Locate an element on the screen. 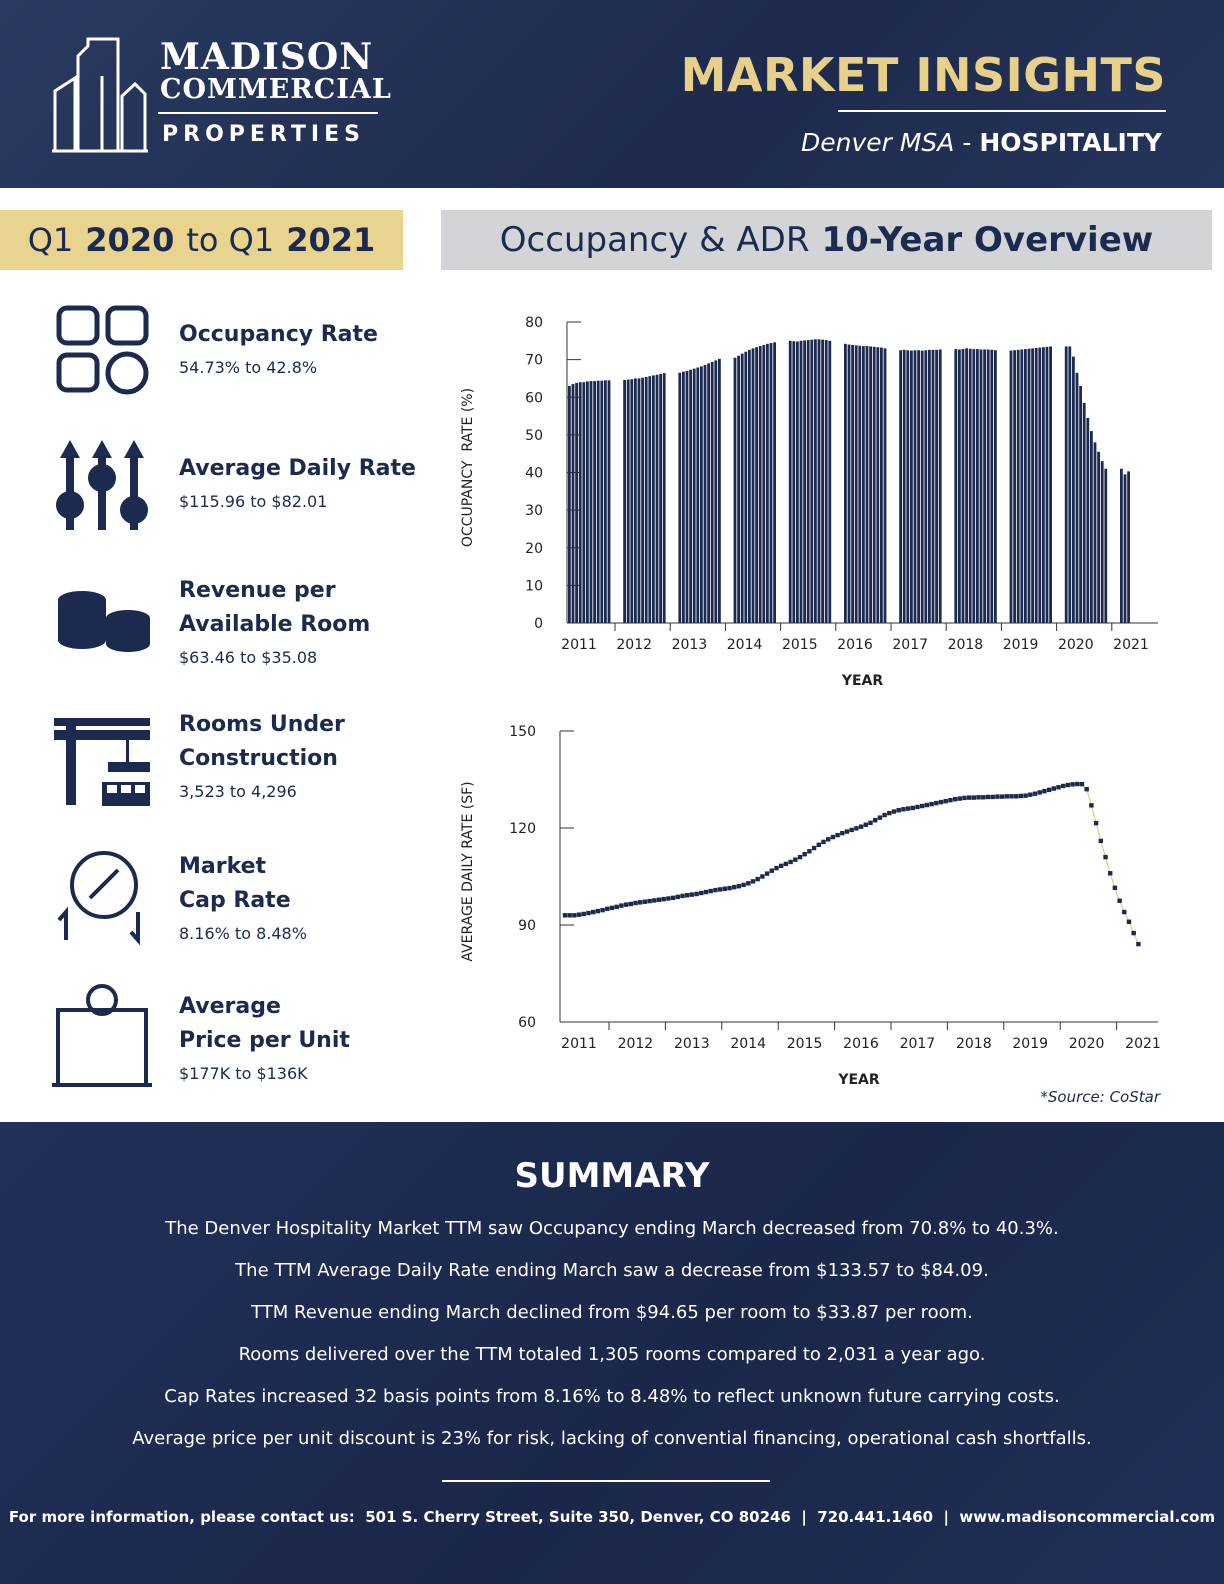 This screenshot has height=1584, width=1224. x-tick-label: 2012 is located at coordinates (634, 645).